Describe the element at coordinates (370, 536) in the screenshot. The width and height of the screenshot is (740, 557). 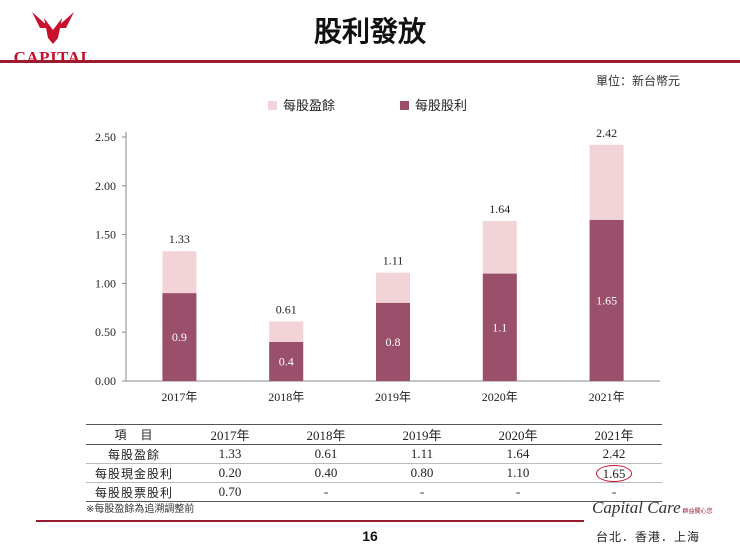
I see `page-number: 16` at that location.